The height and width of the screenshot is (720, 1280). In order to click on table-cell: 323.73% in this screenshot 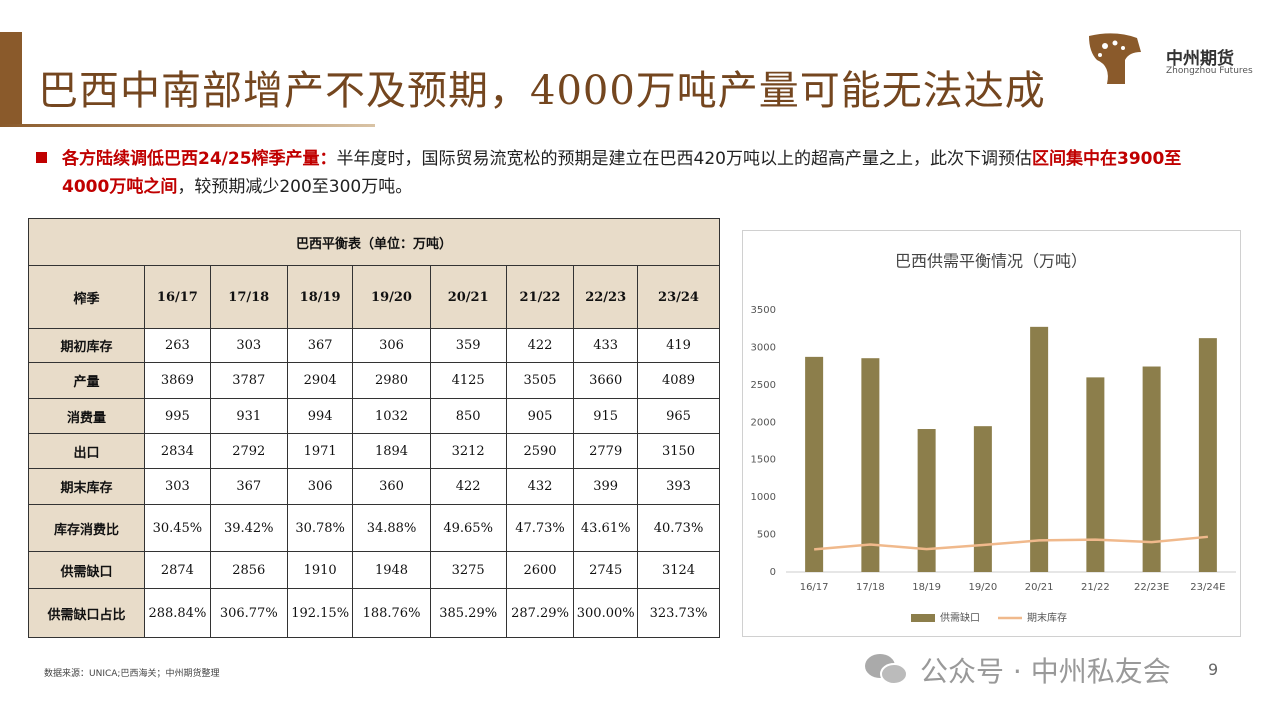, I will do `click(678, 613)`.